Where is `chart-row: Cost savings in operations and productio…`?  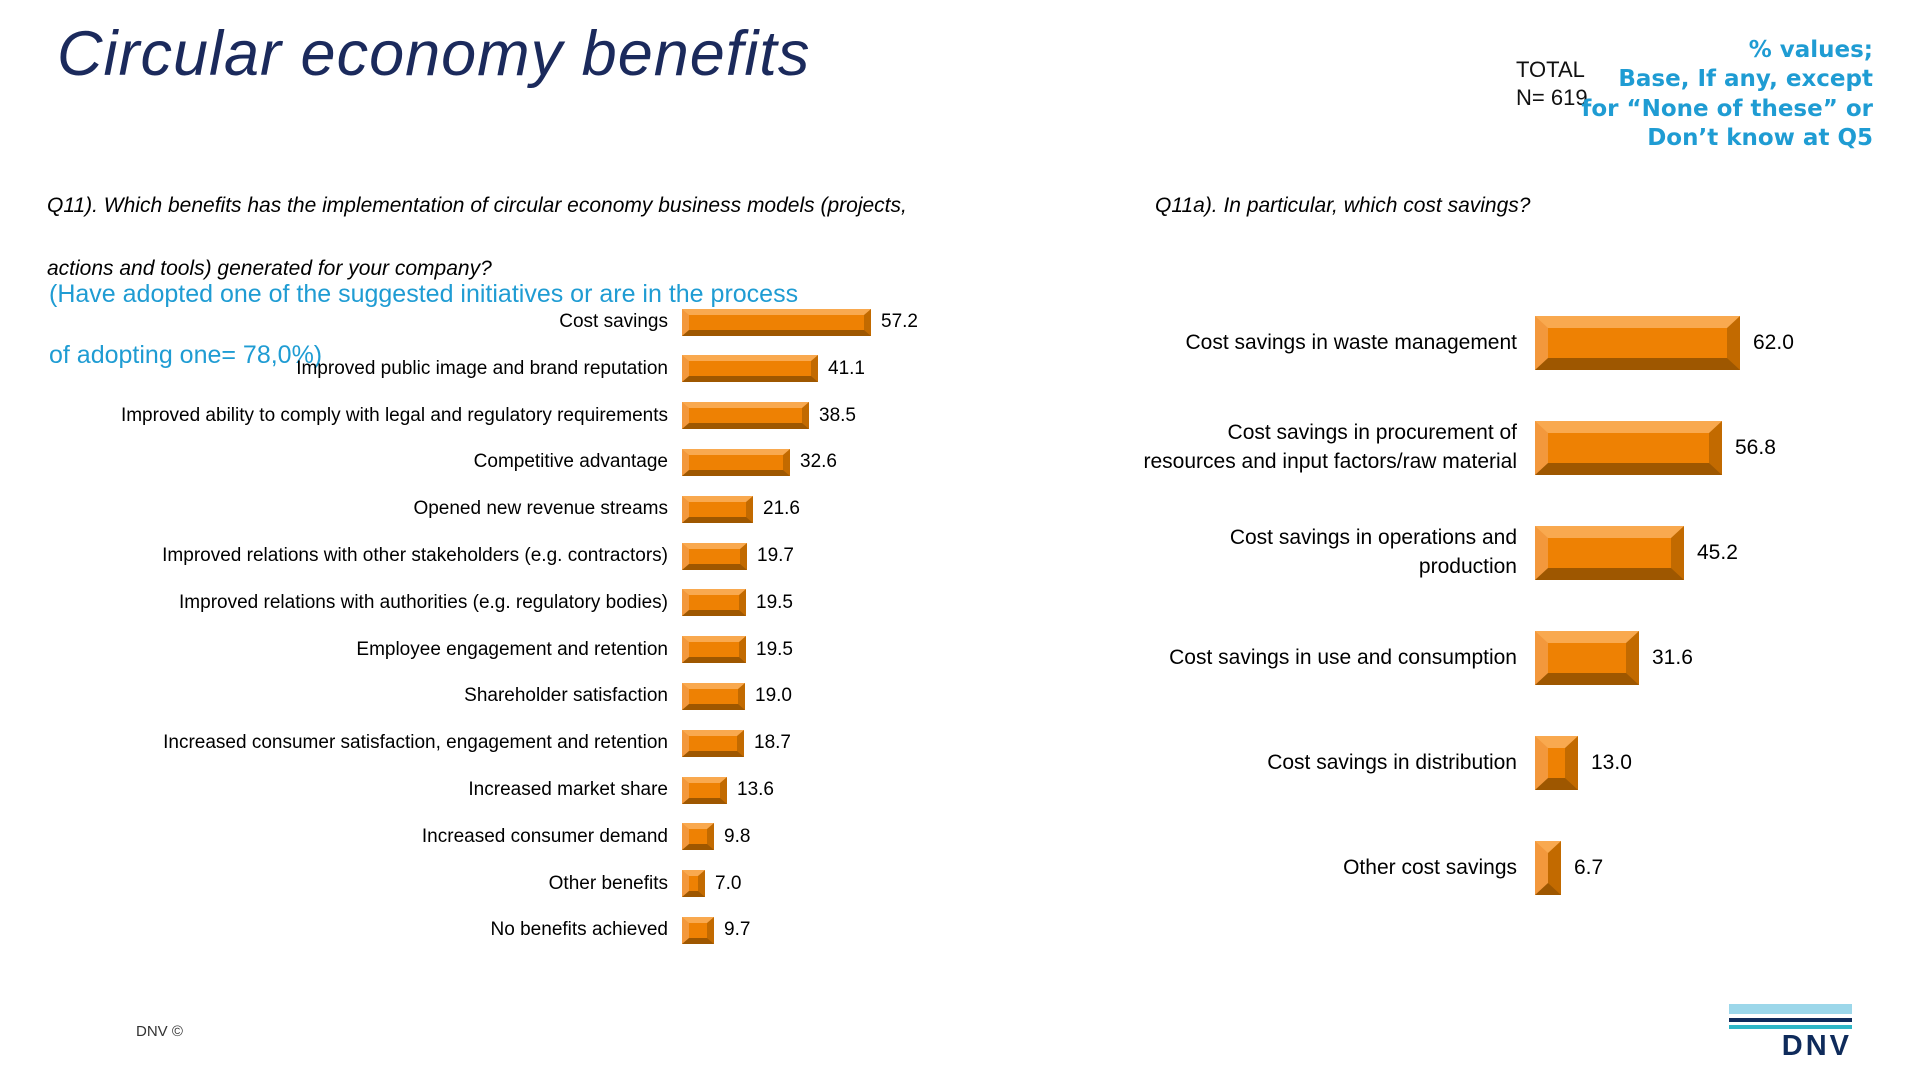 chart-row: Cost savings in operations and productio… is located at coordinates (1349, 553).